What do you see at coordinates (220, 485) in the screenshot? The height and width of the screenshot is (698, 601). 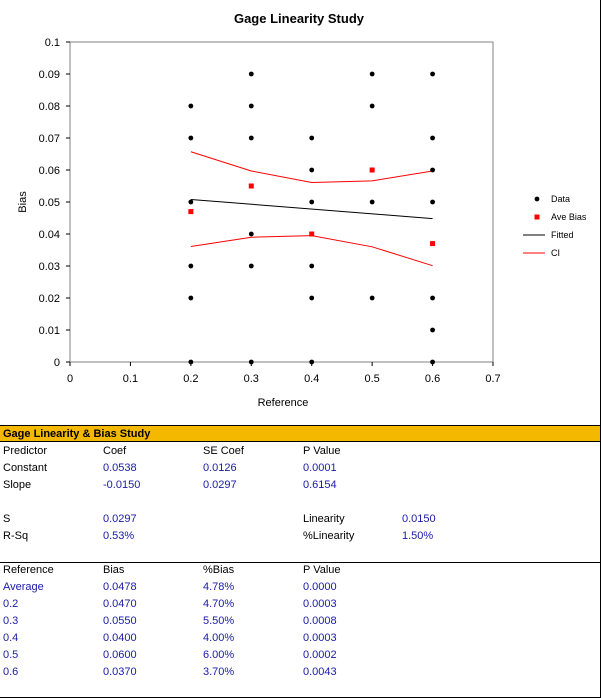 I see `coef-cell: 0.0297` at bounding box center [220, 485].